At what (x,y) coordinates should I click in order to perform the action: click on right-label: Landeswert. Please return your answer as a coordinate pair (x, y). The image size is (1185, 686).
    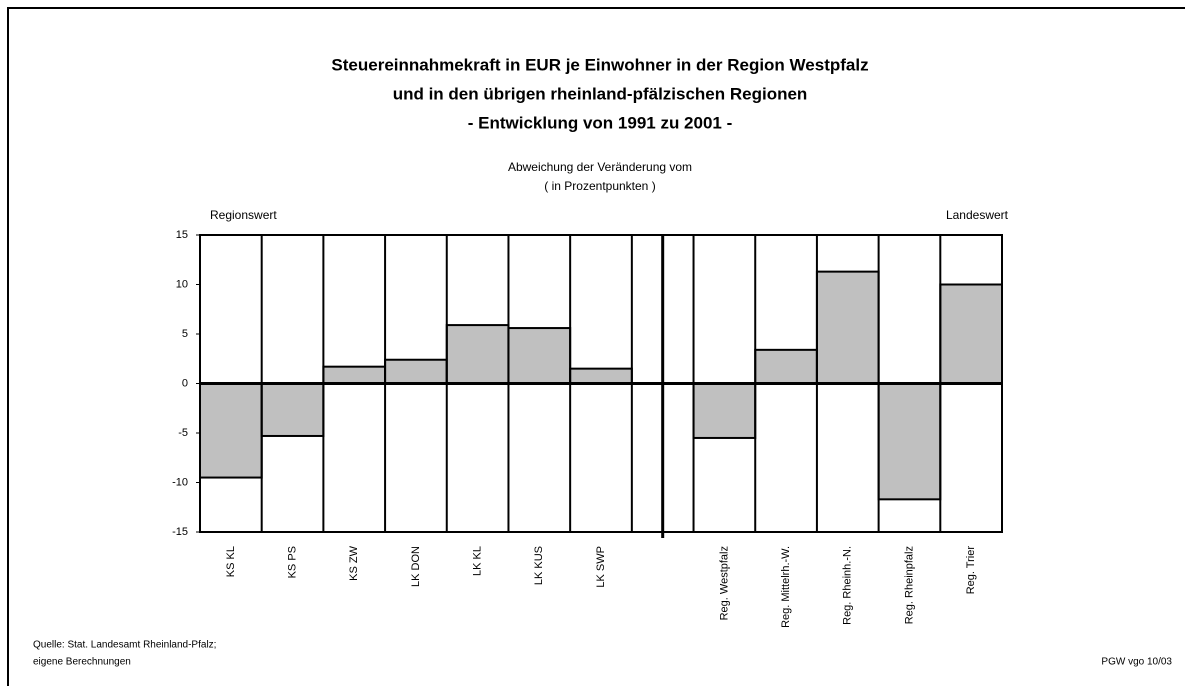
    Looking at the image, I should click on (977, 215).